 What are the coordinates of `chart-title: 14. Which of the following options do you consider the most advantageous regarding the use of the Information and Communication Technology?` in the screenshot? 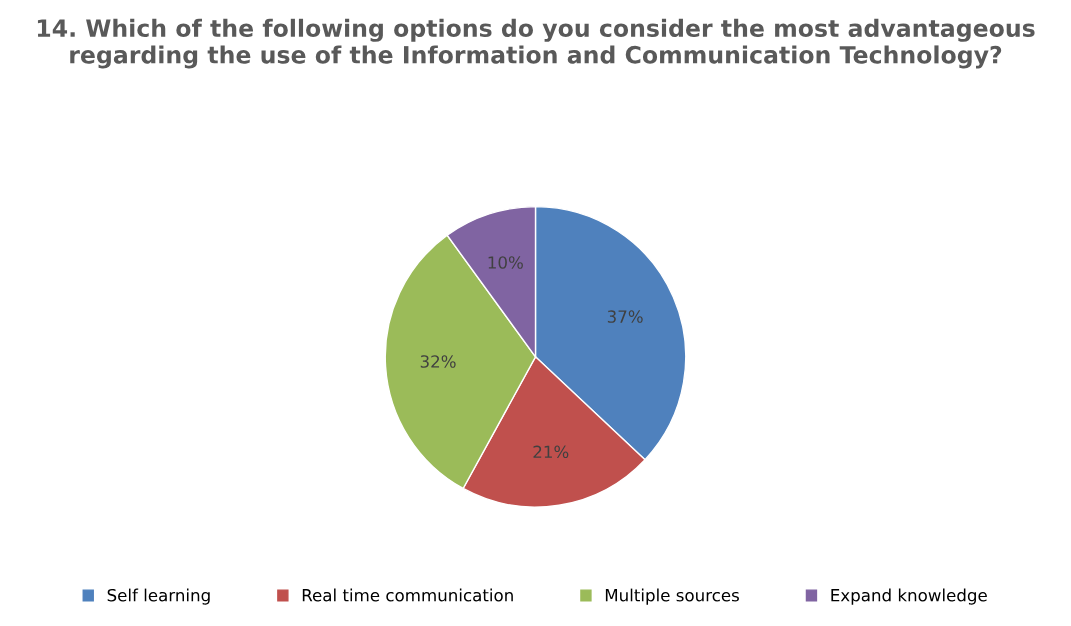 It's located at (536, 43).